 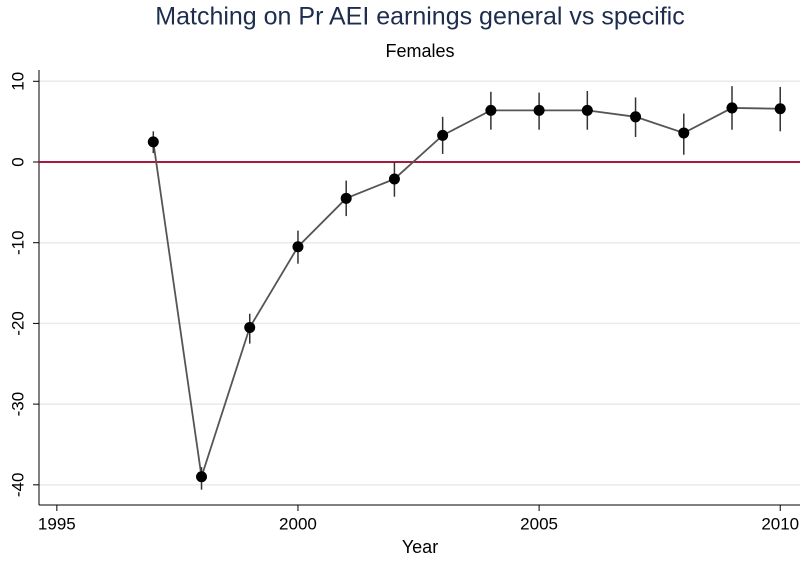 I want to click on x-tick-label: 2010, so click(x=780, y=523).